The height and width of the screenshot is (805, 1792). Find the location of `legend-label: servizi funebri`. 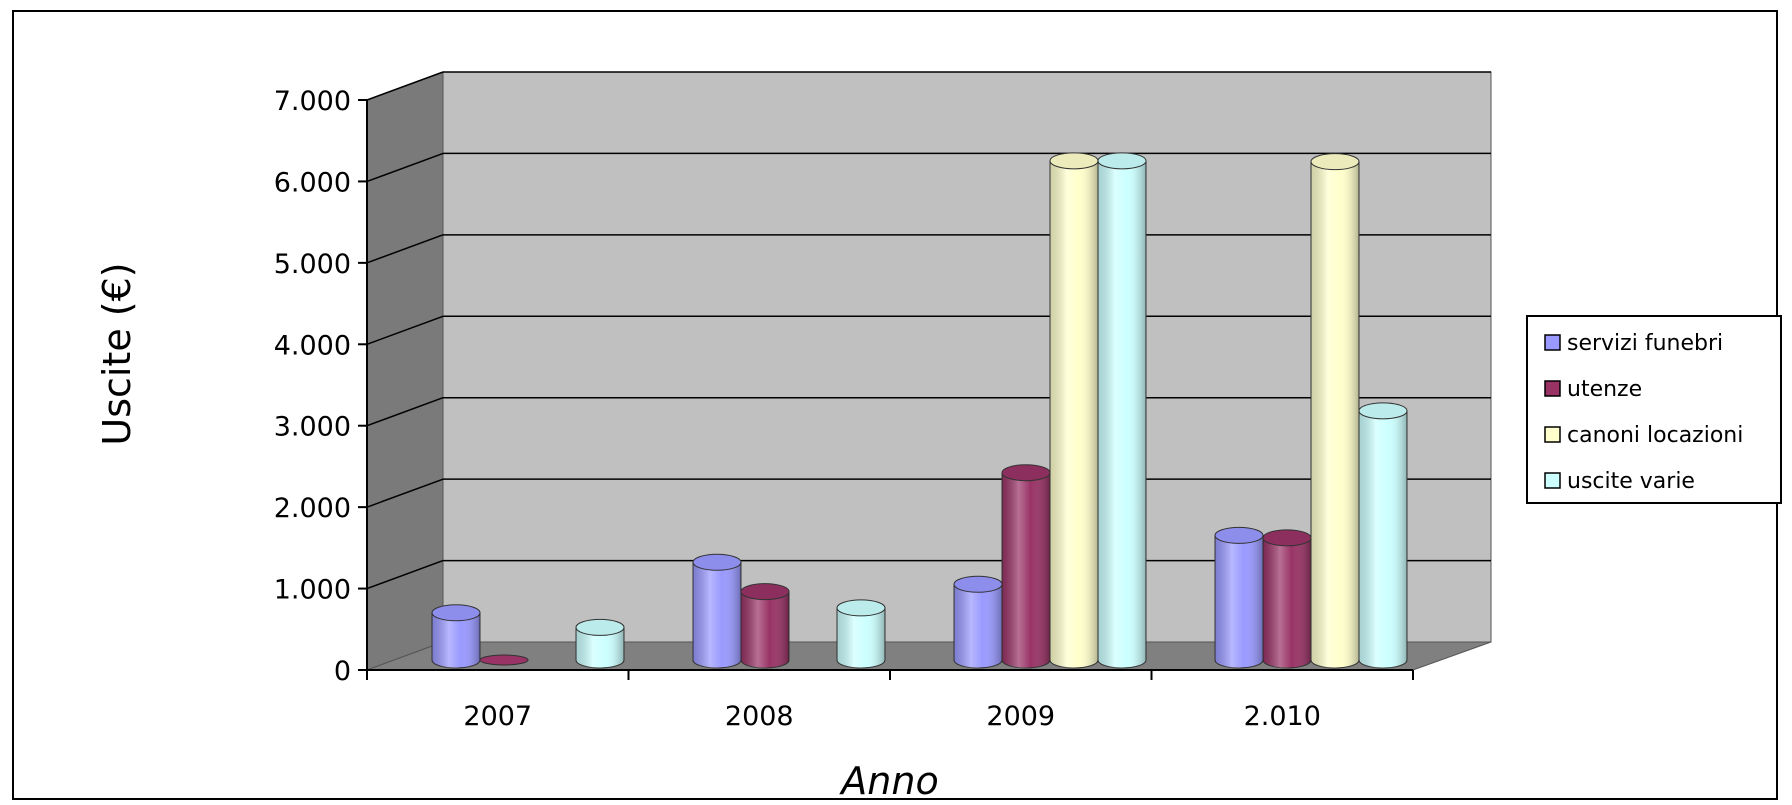

legend-label: servizi funebri is located at coordinates (1645, 343).